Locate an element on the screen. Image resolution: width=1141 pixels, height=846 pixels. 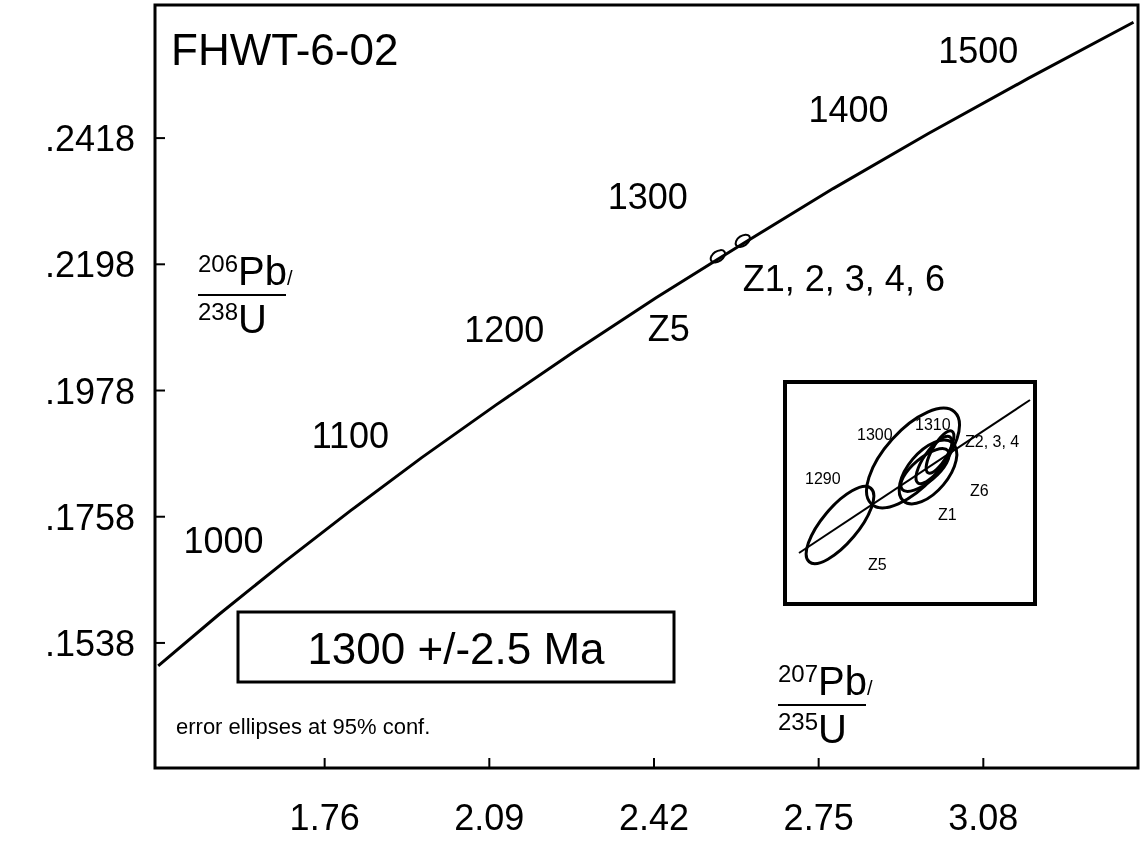
annotation: Z1 is located at coordinates (947, 514).